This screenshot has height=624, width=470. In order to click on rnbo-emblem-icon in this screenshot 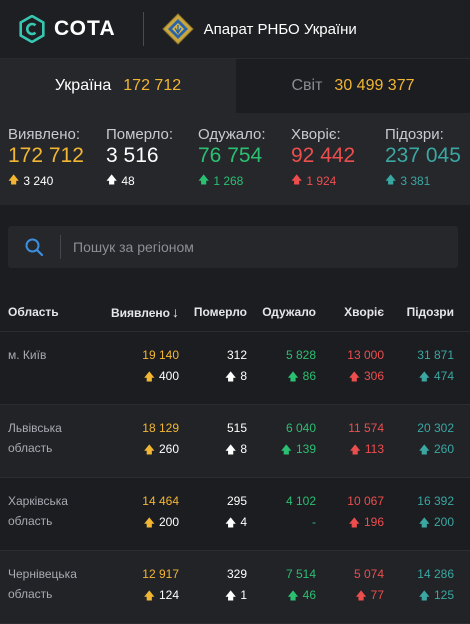, I will do `click(177, 29)`.